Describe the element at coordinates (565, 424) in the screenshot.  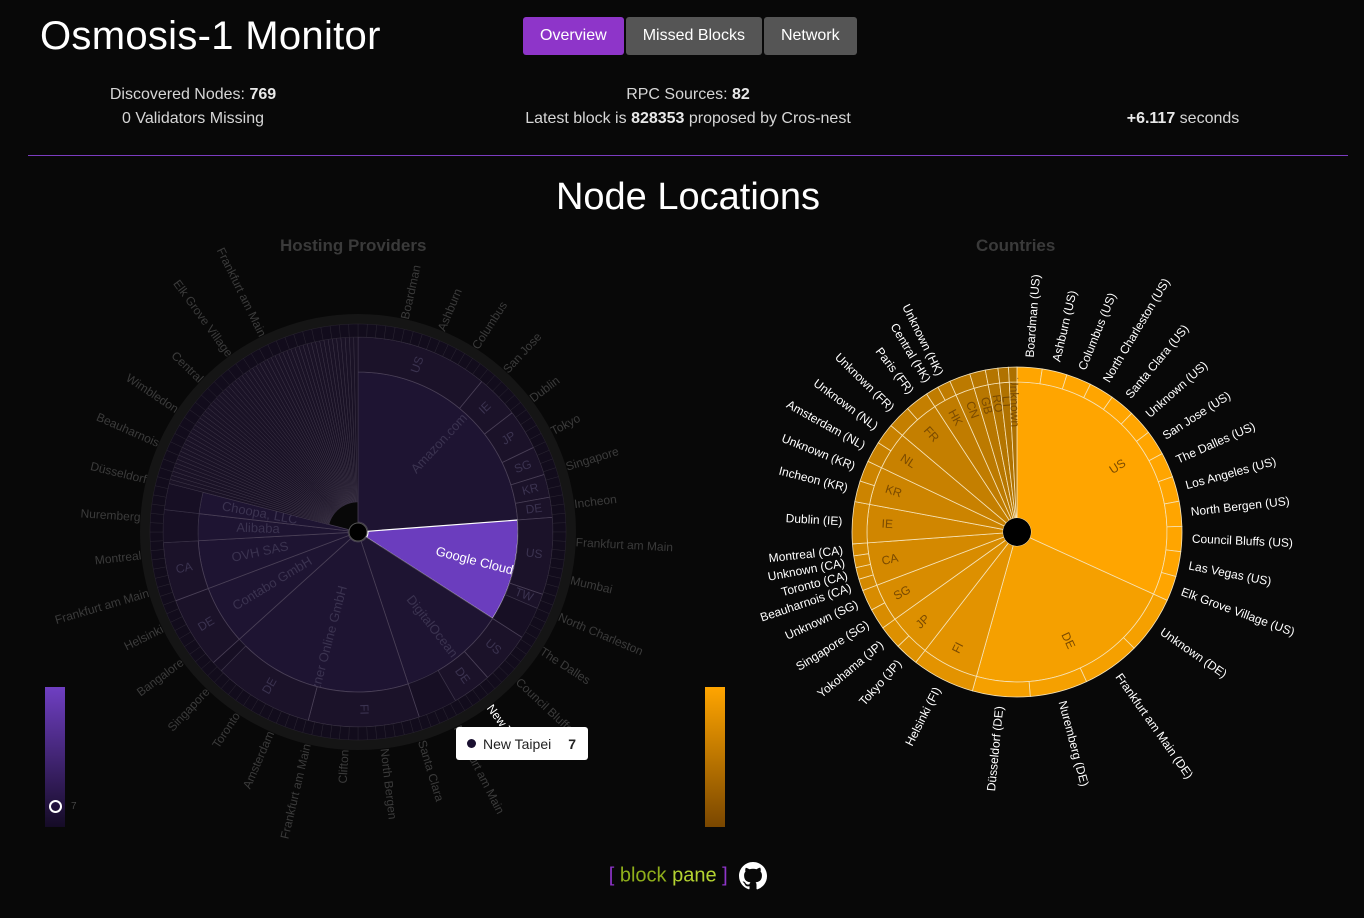
I see `city-label-tokyo: Tokyo` at that location.